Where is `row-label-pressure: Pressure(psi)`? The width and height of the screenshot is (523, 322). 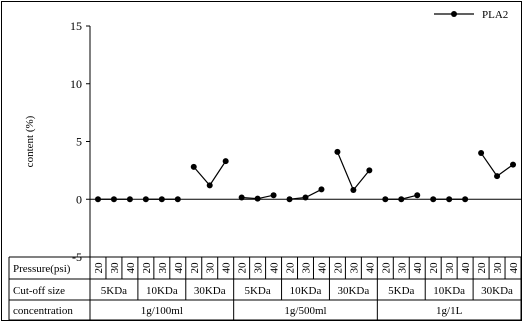
row-label-pressure: Pressure(psi) is located at coordinates (42, 269).